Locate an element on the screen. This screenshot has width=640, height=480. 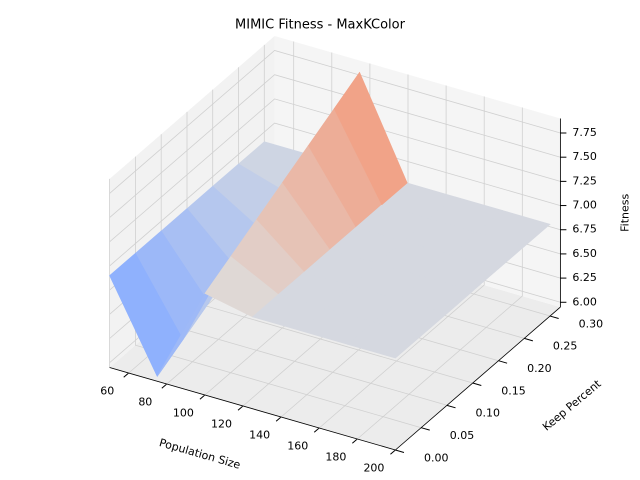
y-tick-label: 0.20 is located at coordinates (539, 368).